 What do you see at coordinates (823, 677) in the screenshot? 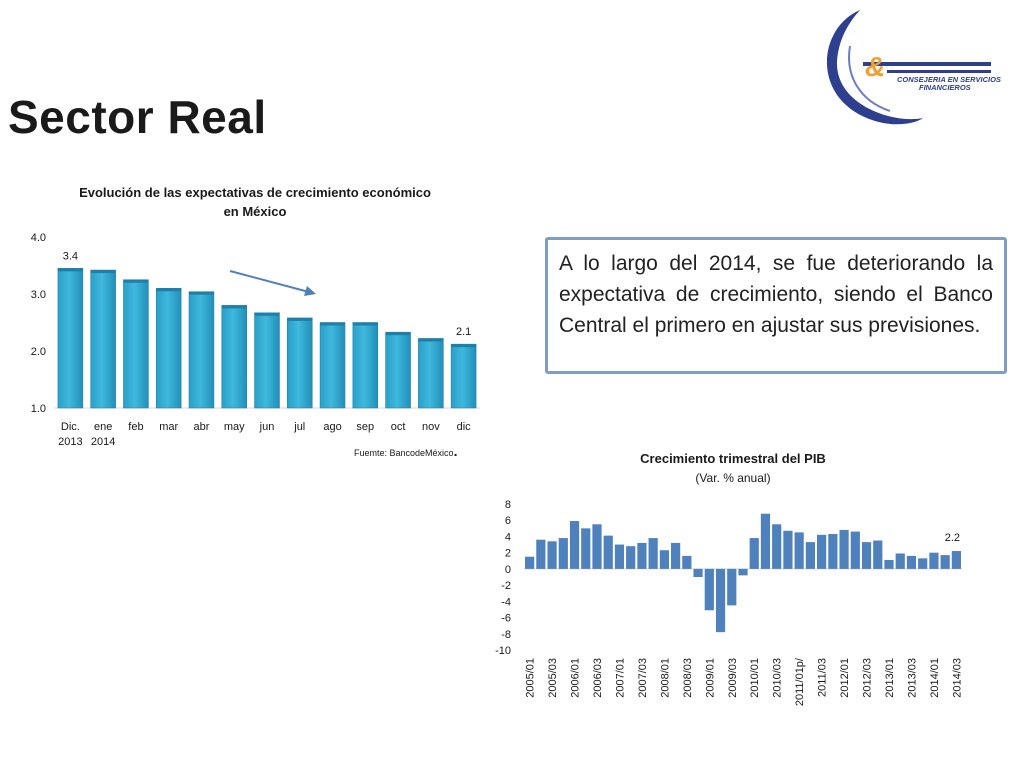
I see `chart2-xtick-label: 2011/03` at bounding box center [823, 677].